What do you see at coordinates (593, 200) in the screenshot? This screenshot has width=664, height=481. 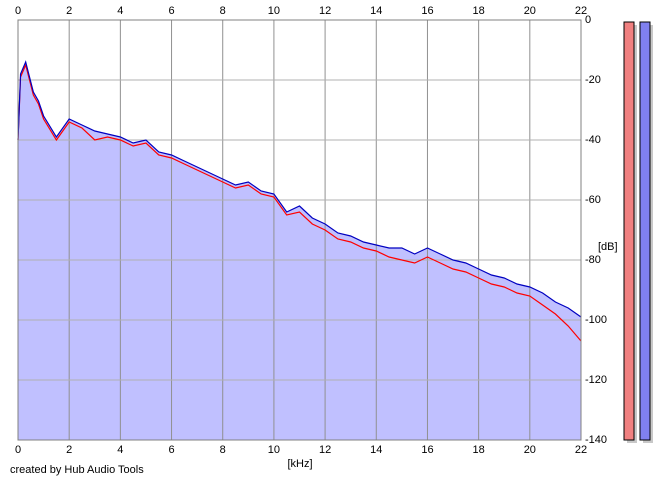 I see `y-tick-label: -60` at bounding box center [593, 200].